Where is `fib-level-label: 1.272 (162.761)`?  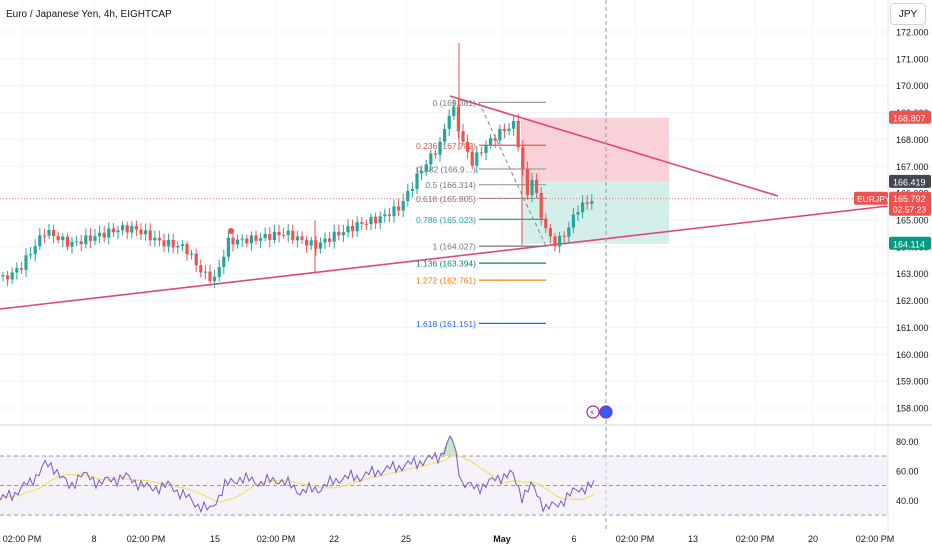 fib-level-label: 1.272 (162.761) is located at coordinates (446, 281).